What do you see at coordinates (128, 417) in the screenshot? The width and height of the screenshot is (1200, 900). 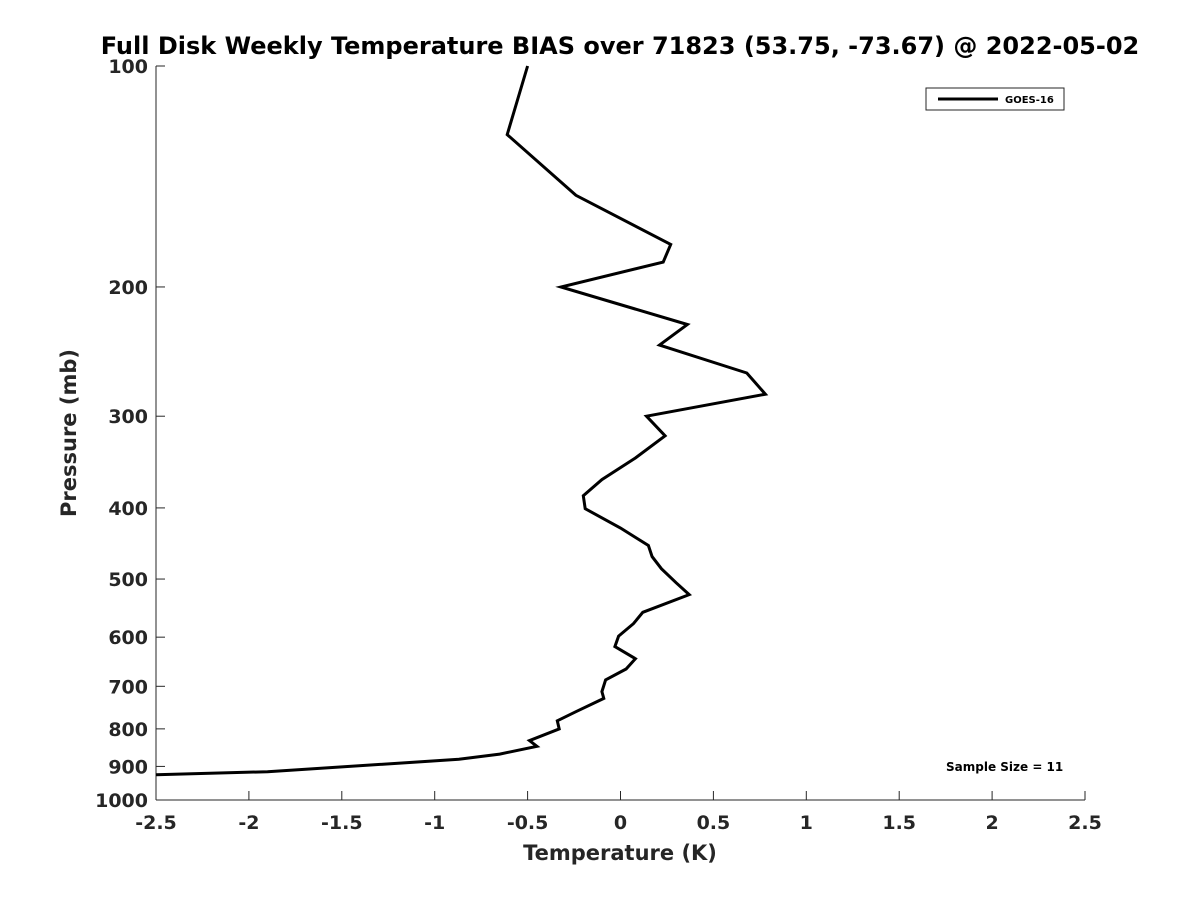 I see `y-tick-label: 300` at bounding box center [128, 417].